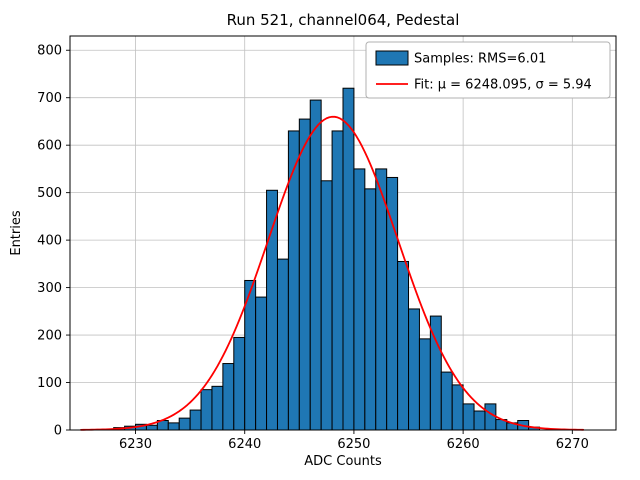 This screenshot has width=640, height=480. Describe the element at coordinates (49, 51) in the screenshot. I see `y-tick-label: 800` at that location.